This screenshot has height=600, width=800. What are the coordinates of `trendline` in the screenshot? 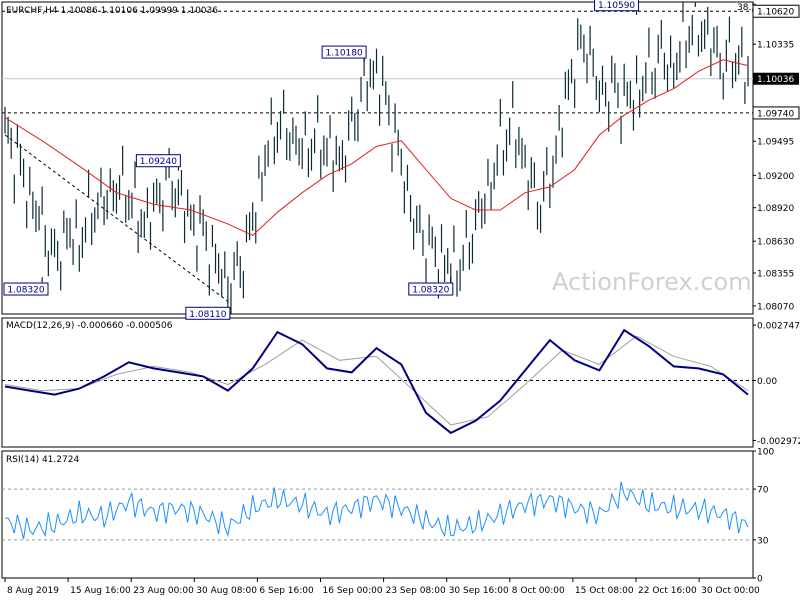 It's located at (116, 218).